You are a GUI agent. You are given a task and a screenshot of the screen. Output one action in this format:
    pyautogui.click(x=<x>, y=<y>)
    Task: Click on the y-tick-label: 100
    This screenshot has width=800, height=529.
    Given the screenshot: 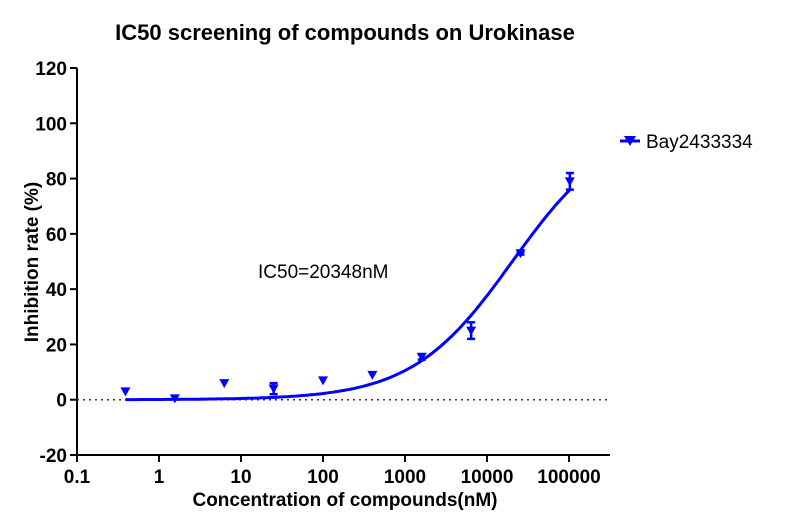 What is the action you would take?
    pyautogui.click(x=51, y=124)
    